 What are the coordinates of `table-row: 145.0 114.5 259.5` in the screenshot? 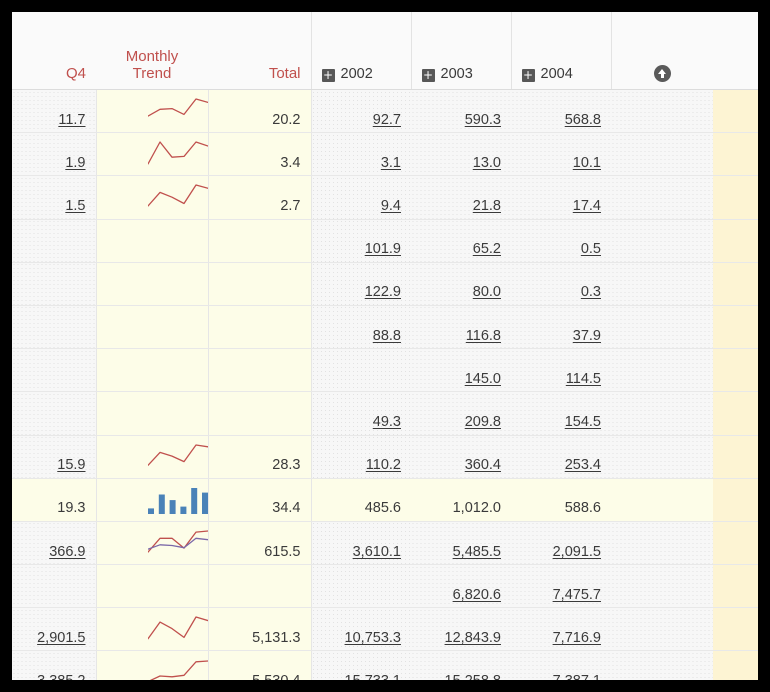 It's located at (385, 370).